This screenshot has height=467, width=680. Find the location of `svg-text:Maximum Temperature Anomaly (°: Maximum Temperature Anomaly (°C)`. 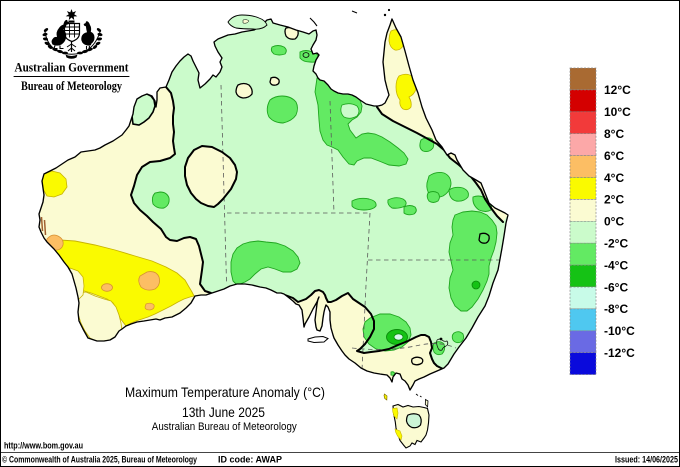

svg-text:Maximum Temperature Anomaly (°: Maximum Temperature Anomaly (°C) is located at coordinates (225, 392).